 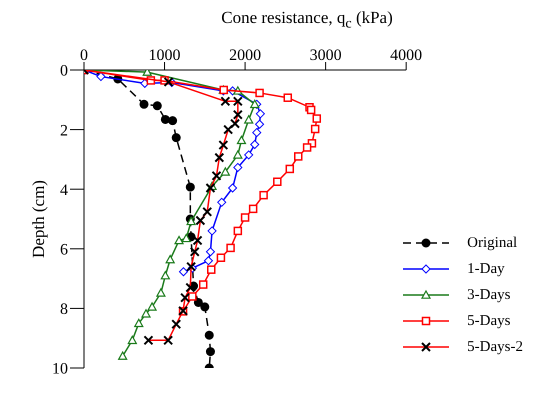 I want to click on legend-label: 3-Days, so click(x=488, y=295).